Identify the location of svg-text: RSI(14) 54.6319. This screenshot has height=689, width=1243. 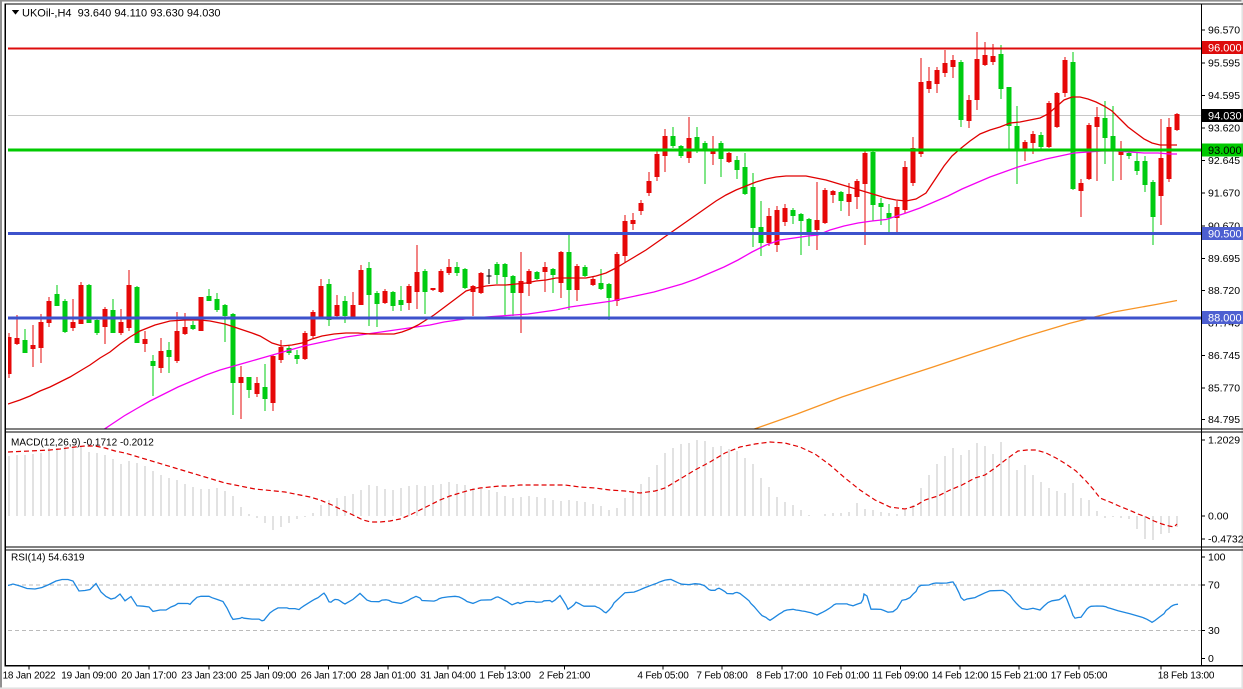
(48, 558).